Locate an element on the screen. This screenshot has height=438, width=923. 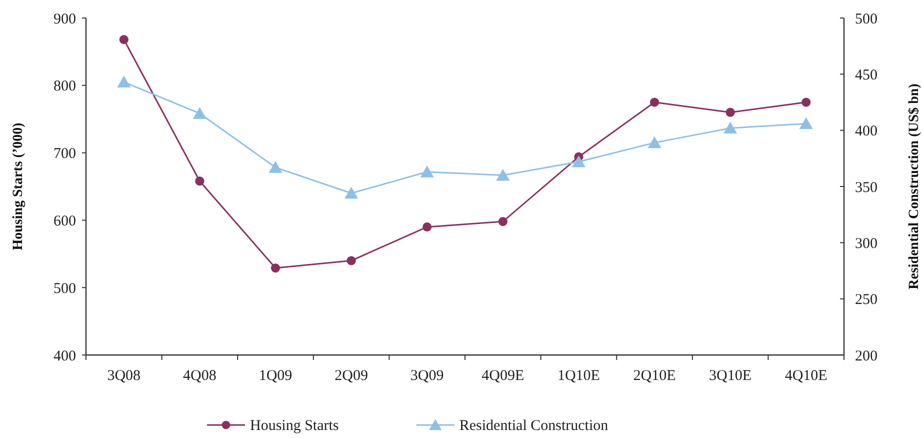
y2-tick-label: 500 is located at coordinates (866, 19).